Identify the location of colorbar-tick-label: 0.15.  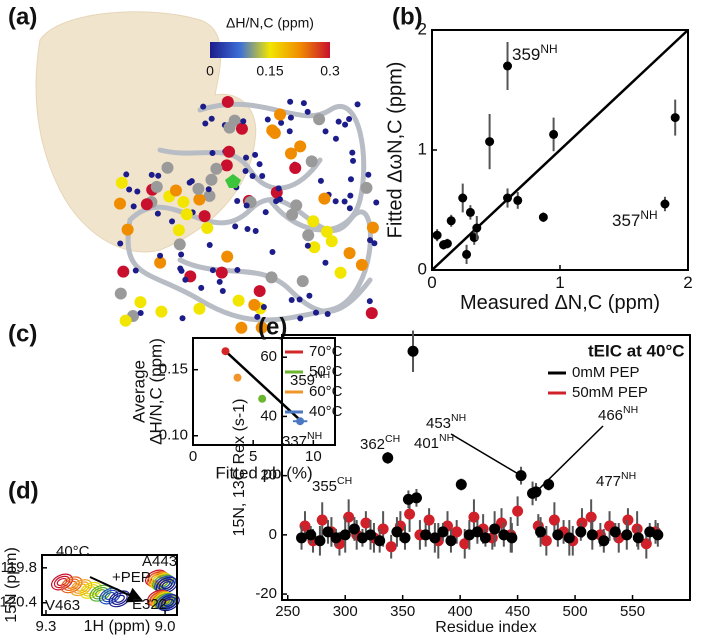
(269, 71).